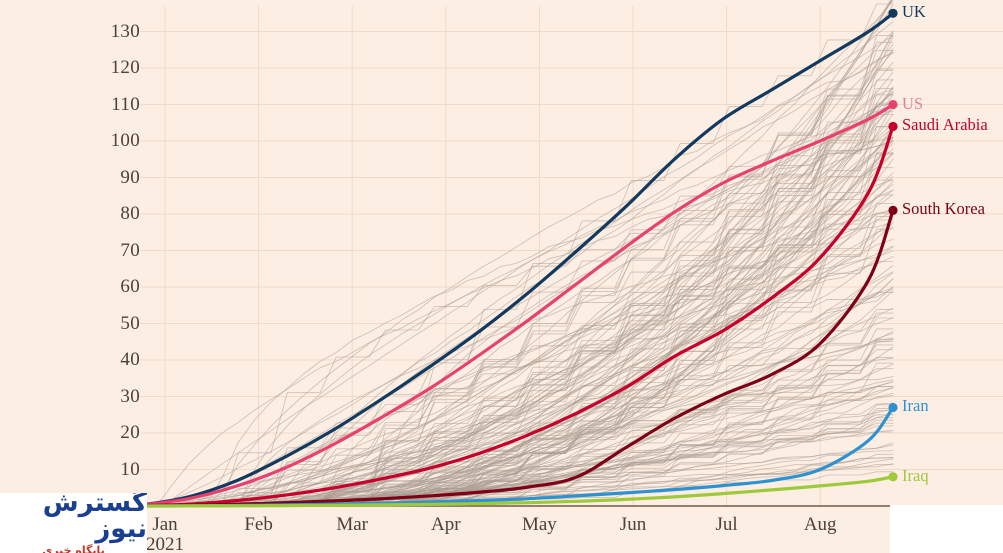  I want to click on corner-blank-box, so click(946, 529).